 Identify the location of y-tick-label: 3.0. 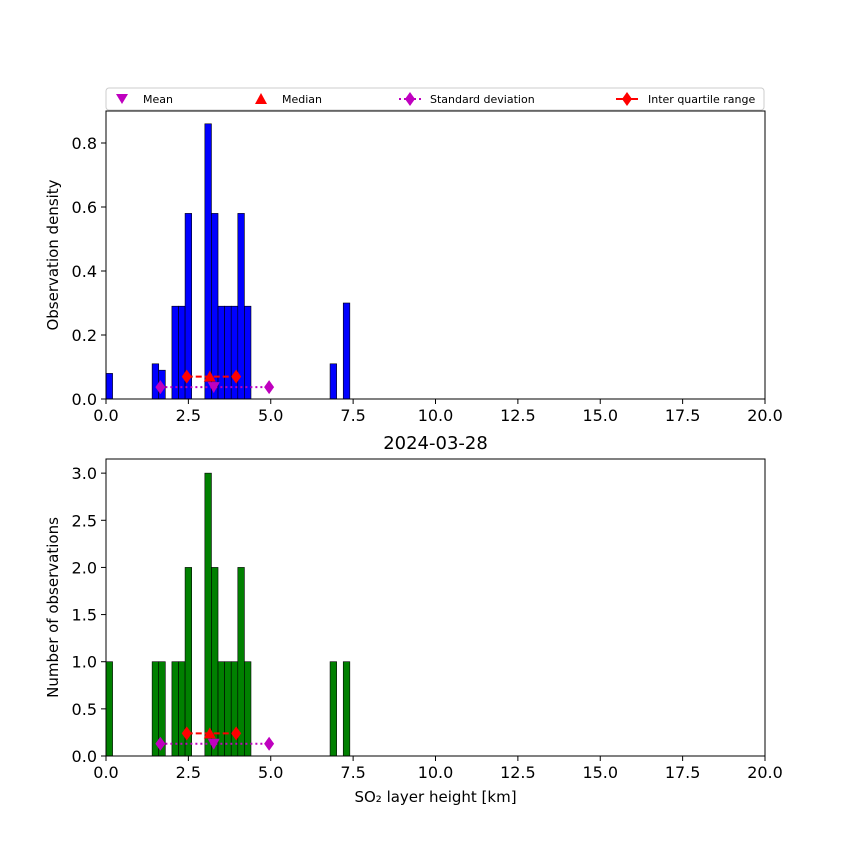
(84, 473).